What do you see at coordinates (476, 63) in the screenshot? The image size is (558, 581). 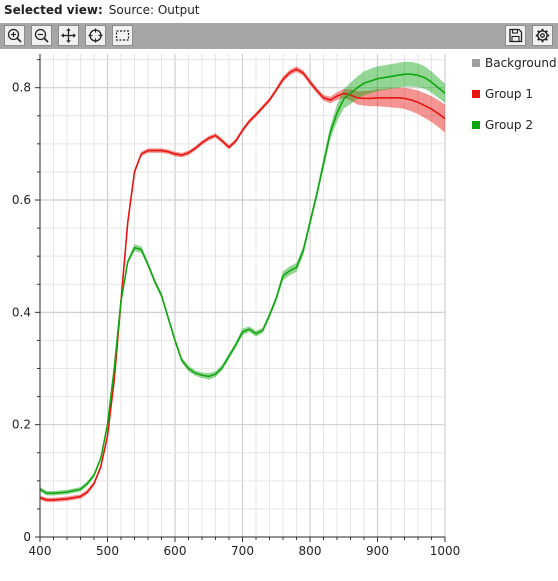 I see `legend-swatch-background` at bounding box center [476, 63].